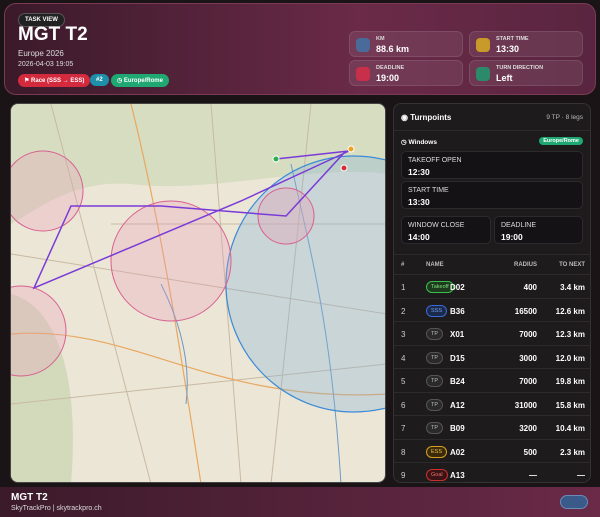  What do you see at coordinates (492, 356) in the screenshot?
I see `turnpoint-row: 4 TP D15 3000 12.0 km` at bounding box center [492, 356].